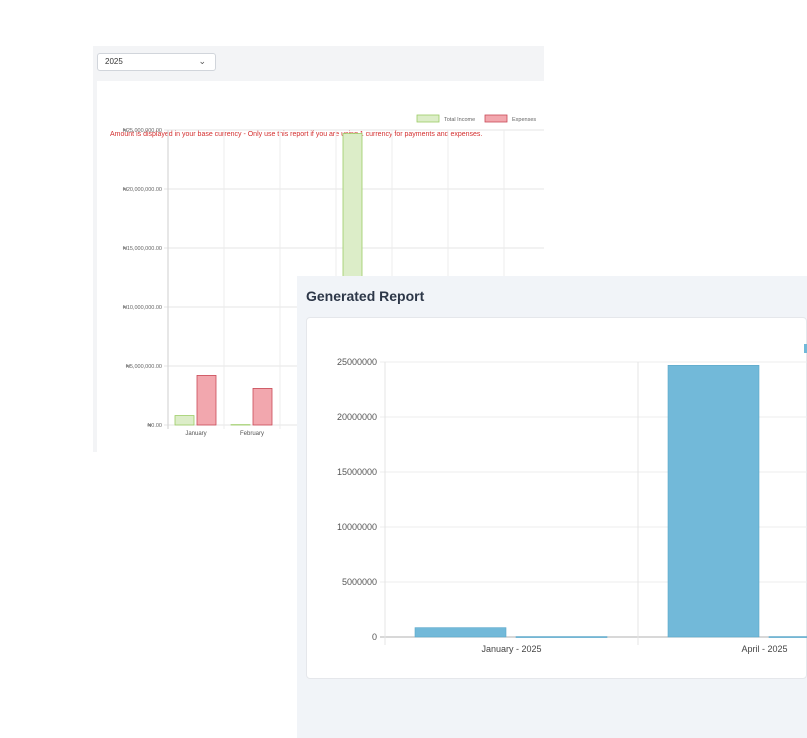 This screenshot has height=738, width=807. Describe the element at coordinates (359, 582) in the screenshot. I see `y-tick-label: 5000000` at that location.